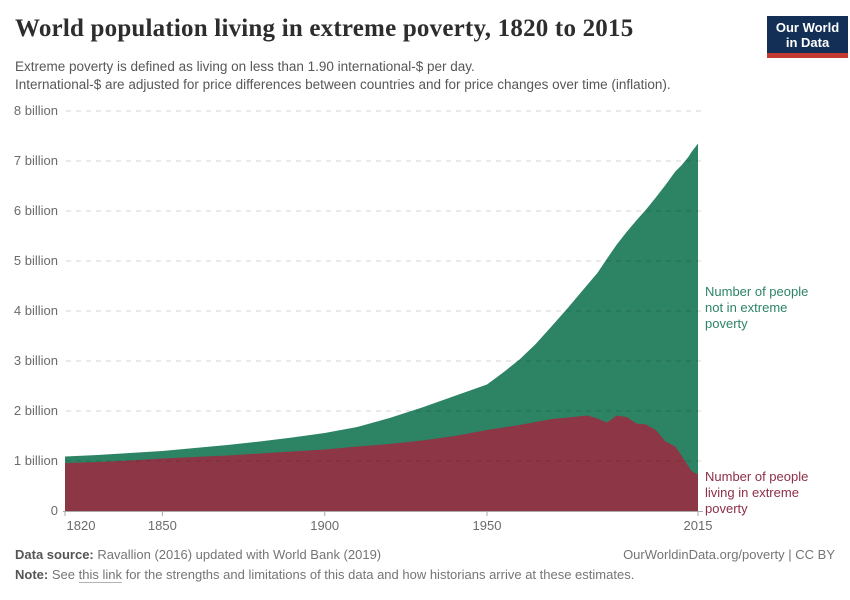 The height and width of the screenshot is (600, 850). Describe the element at coordinates (162, 525) in the screenshot. I see `x-tick-label: 1850` at that location.